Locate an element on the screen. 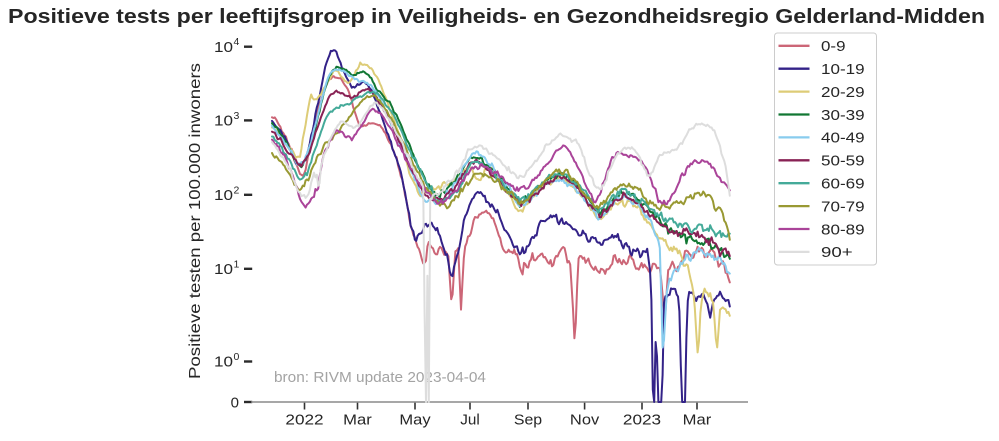  svg-text: 0-9 is located at coordinates (833, 46).